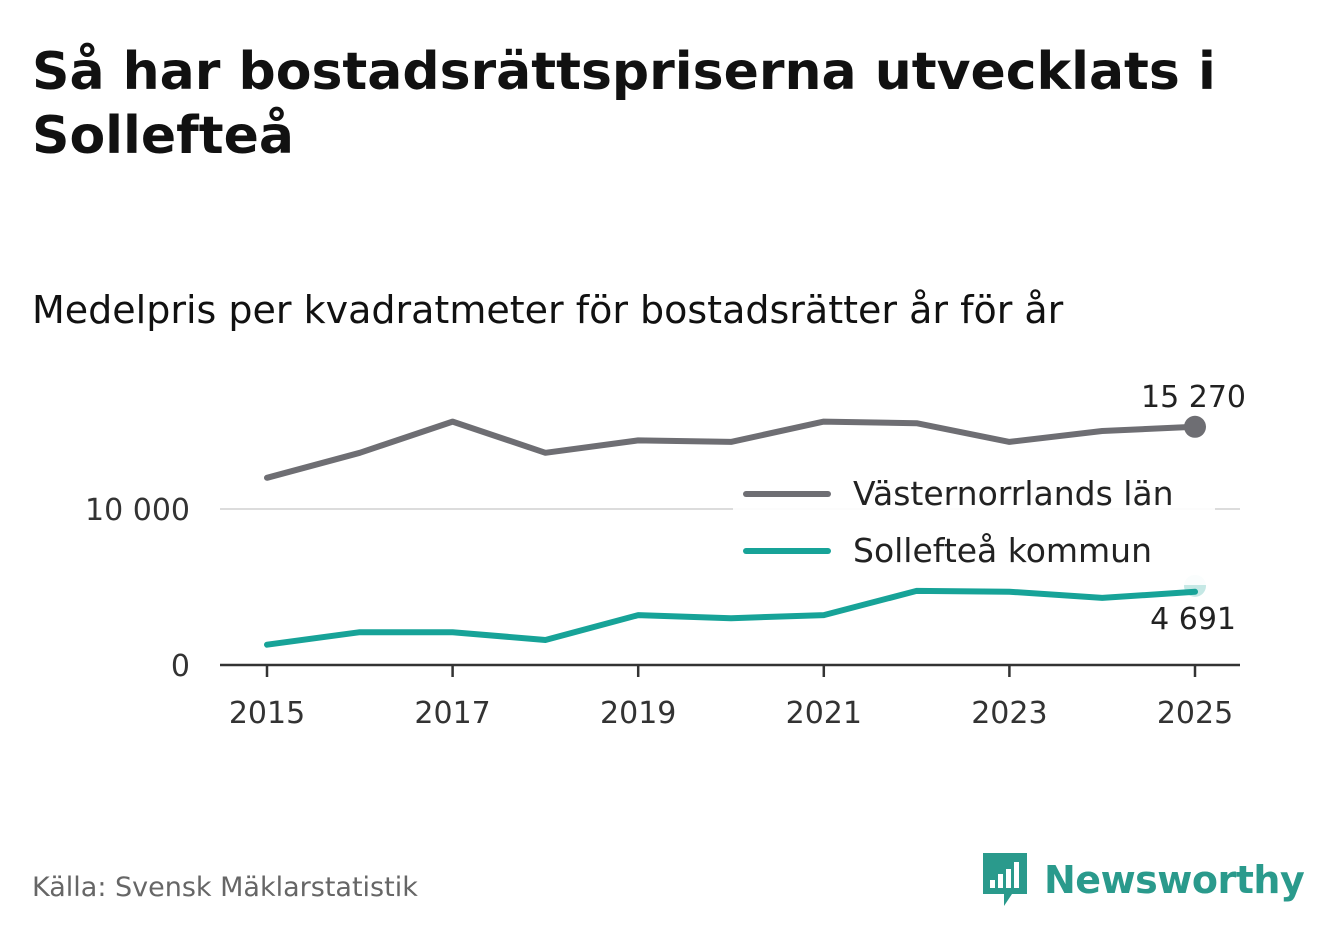 The image size is (1322, 939). Describe the element at coordinates (731, 449) in the screenshot. I see `series-line-vasternorrland` at that location.